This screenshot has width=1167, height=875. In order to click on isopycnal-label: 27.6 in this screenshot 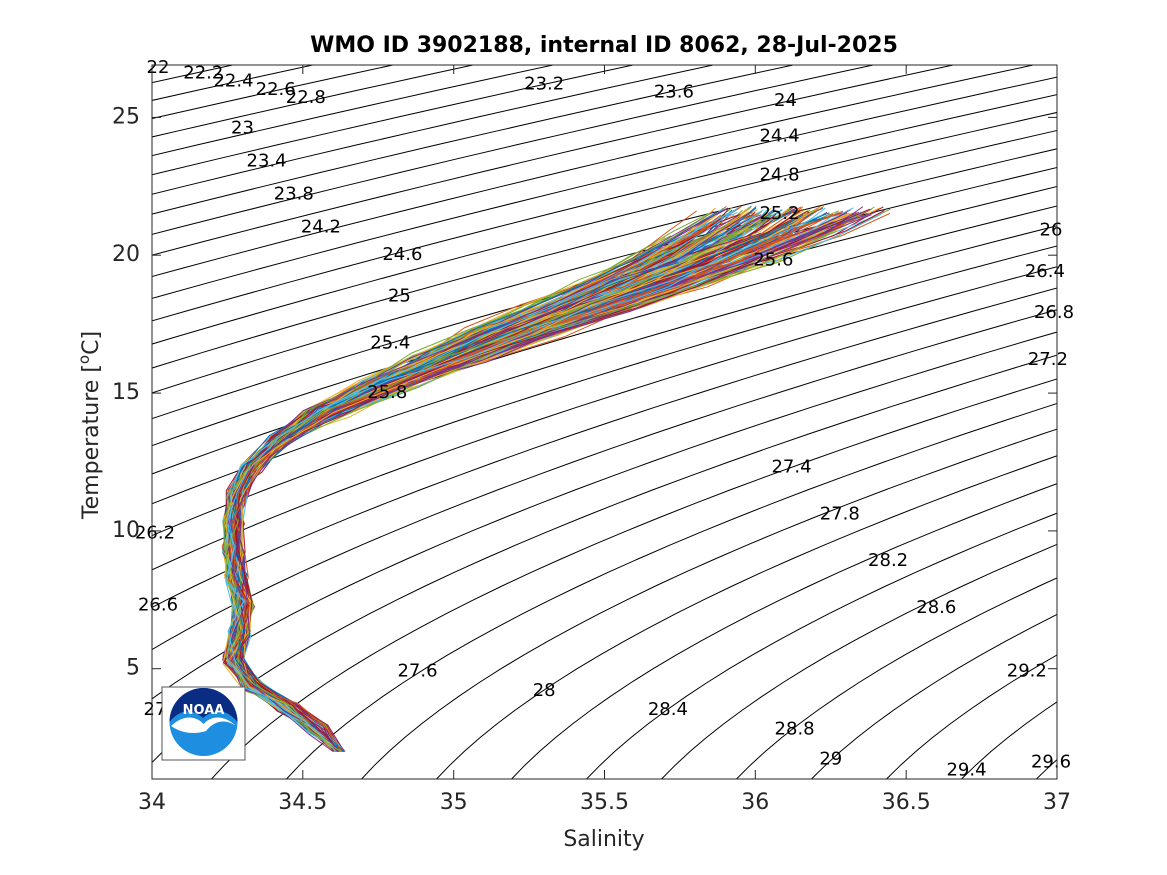, I will do `click(417, 671)`.